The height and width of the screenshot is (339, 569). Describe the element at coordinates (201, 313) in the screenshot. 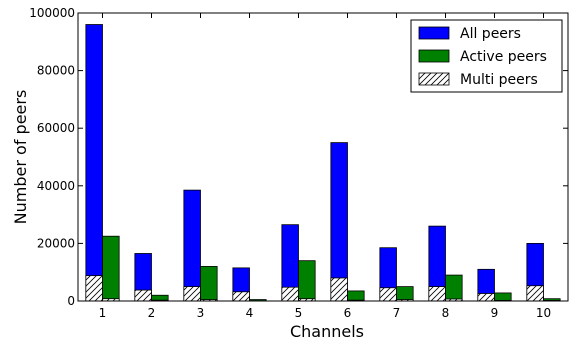

I see `x-tick-label: 3` at that location.